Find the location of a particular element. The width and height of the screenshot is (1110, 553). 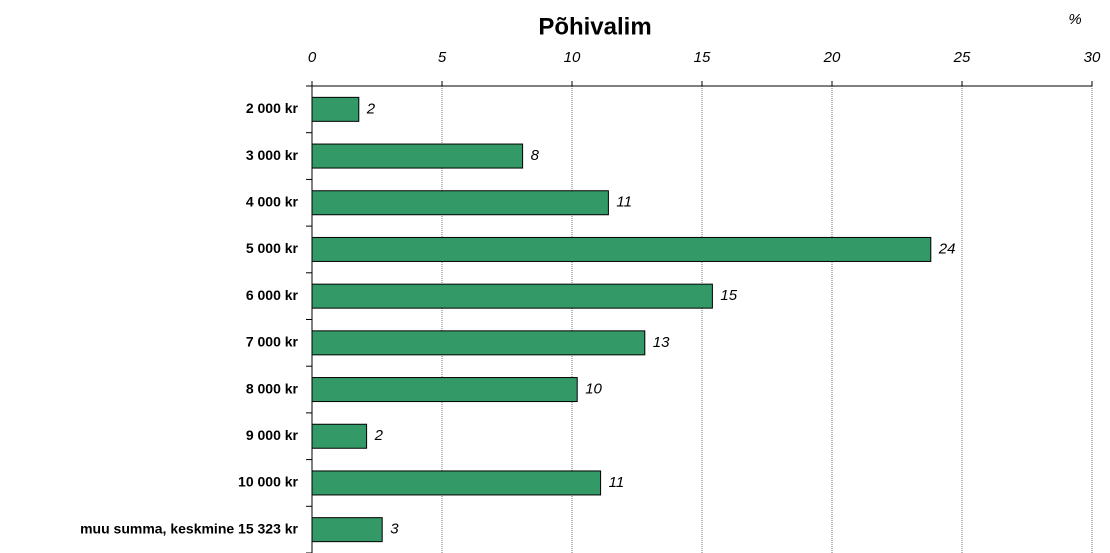

x-tick-label: 15 is located at coordinates (702, 57).